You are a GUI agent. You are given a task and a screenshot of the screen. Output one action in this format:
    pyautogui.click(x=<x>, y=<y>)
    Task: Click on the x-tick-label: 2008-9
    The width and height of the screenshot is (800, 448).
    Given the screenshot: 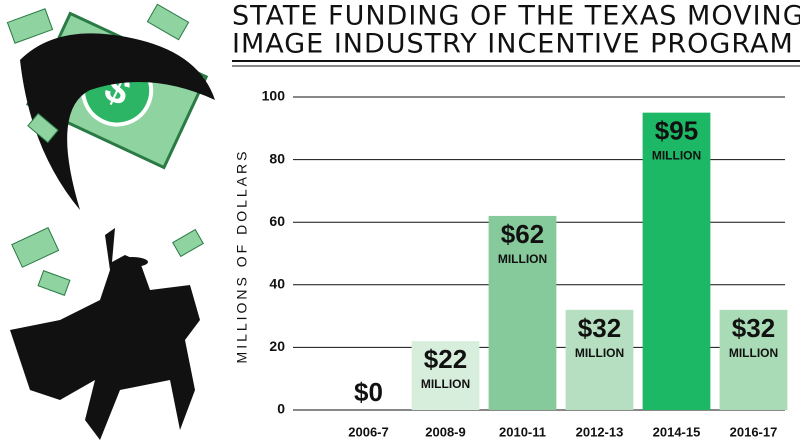 What is the action you would take?
    pyautogui.click(x=445, y=431)
    